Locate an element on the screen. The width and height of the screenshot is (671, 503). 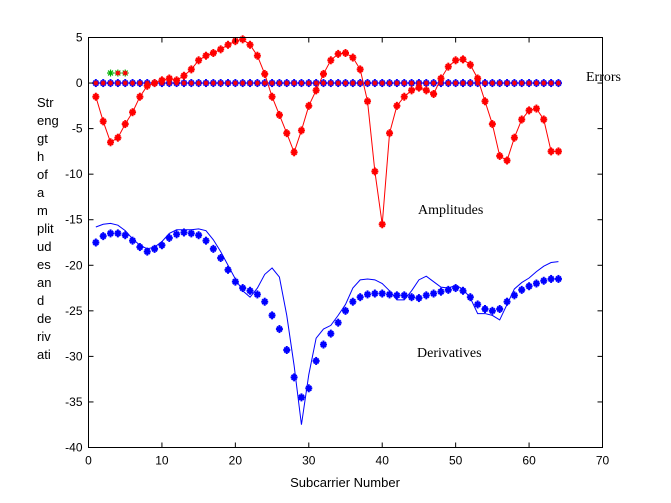
y-axis-label-line: de is located at coordinates (44, 318).